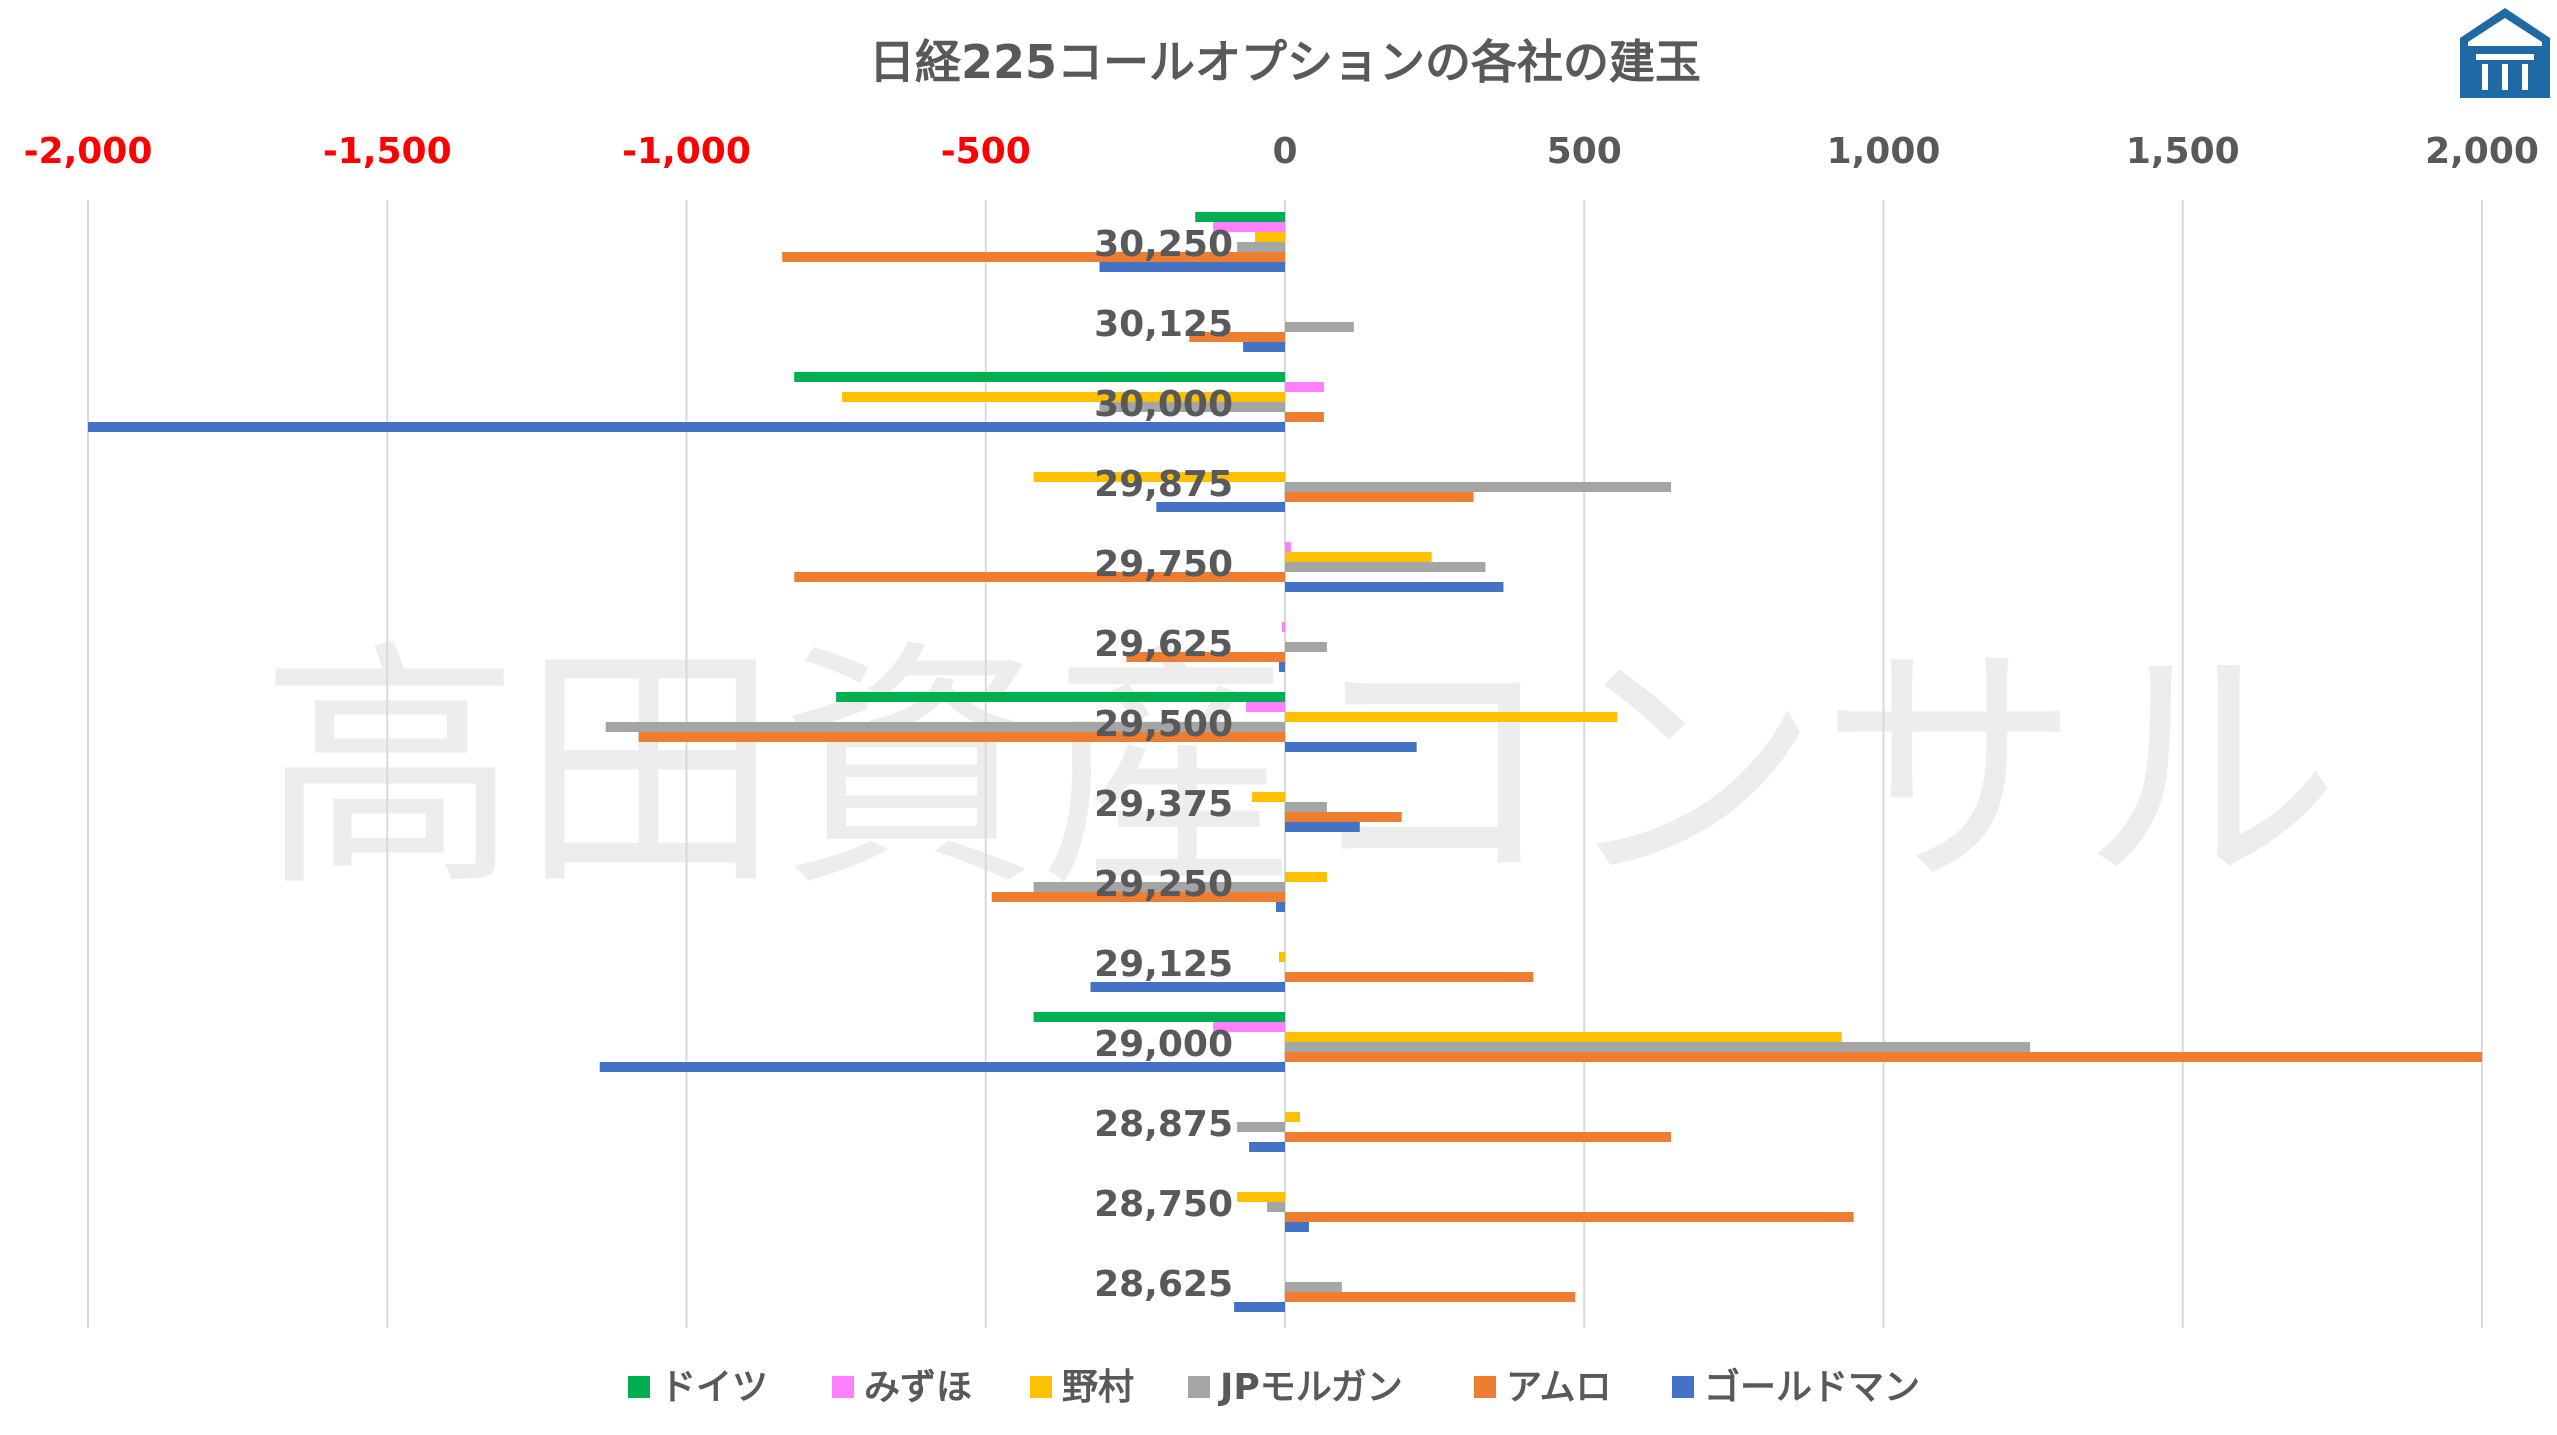  Describe the element at coordinates (1884, 151) in the screenshot. I see `x-tick-label: 1,000` at that location.